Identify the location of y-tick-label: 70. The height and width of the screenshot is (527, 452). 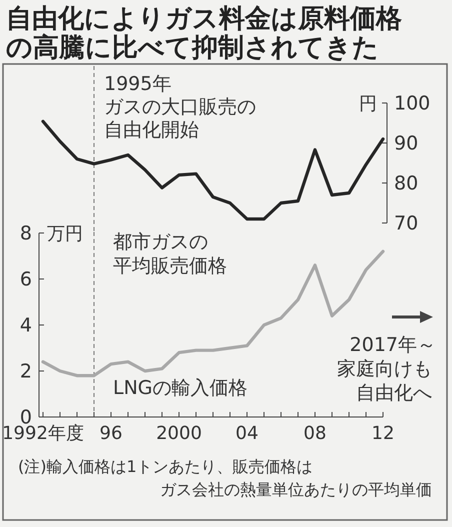
(406, 223).